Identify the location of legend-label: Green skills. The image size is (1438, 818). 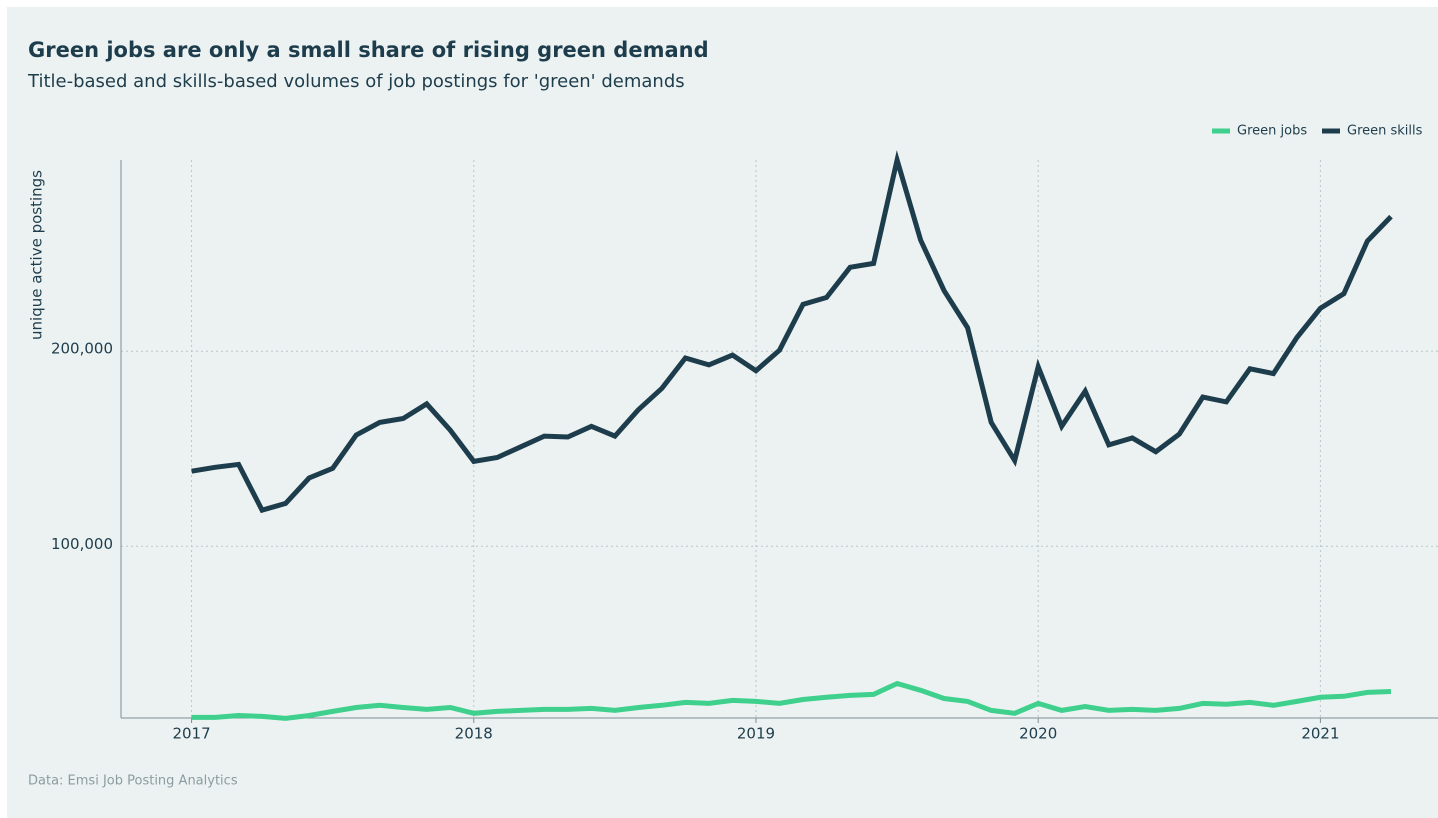
(1385, 131).